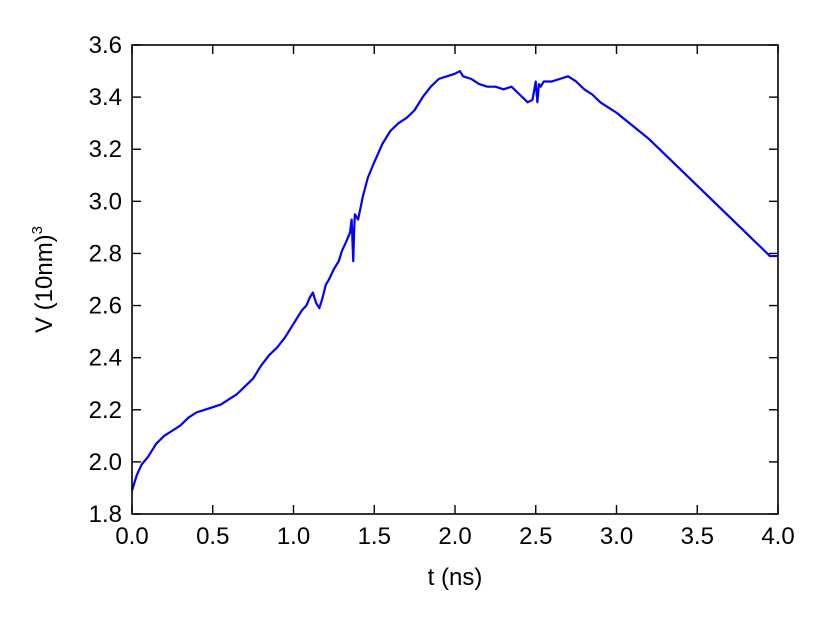  Describe the element at coordinates (535, 536) in the screenshot. I see `x-tick-label: 2.5` at that location.